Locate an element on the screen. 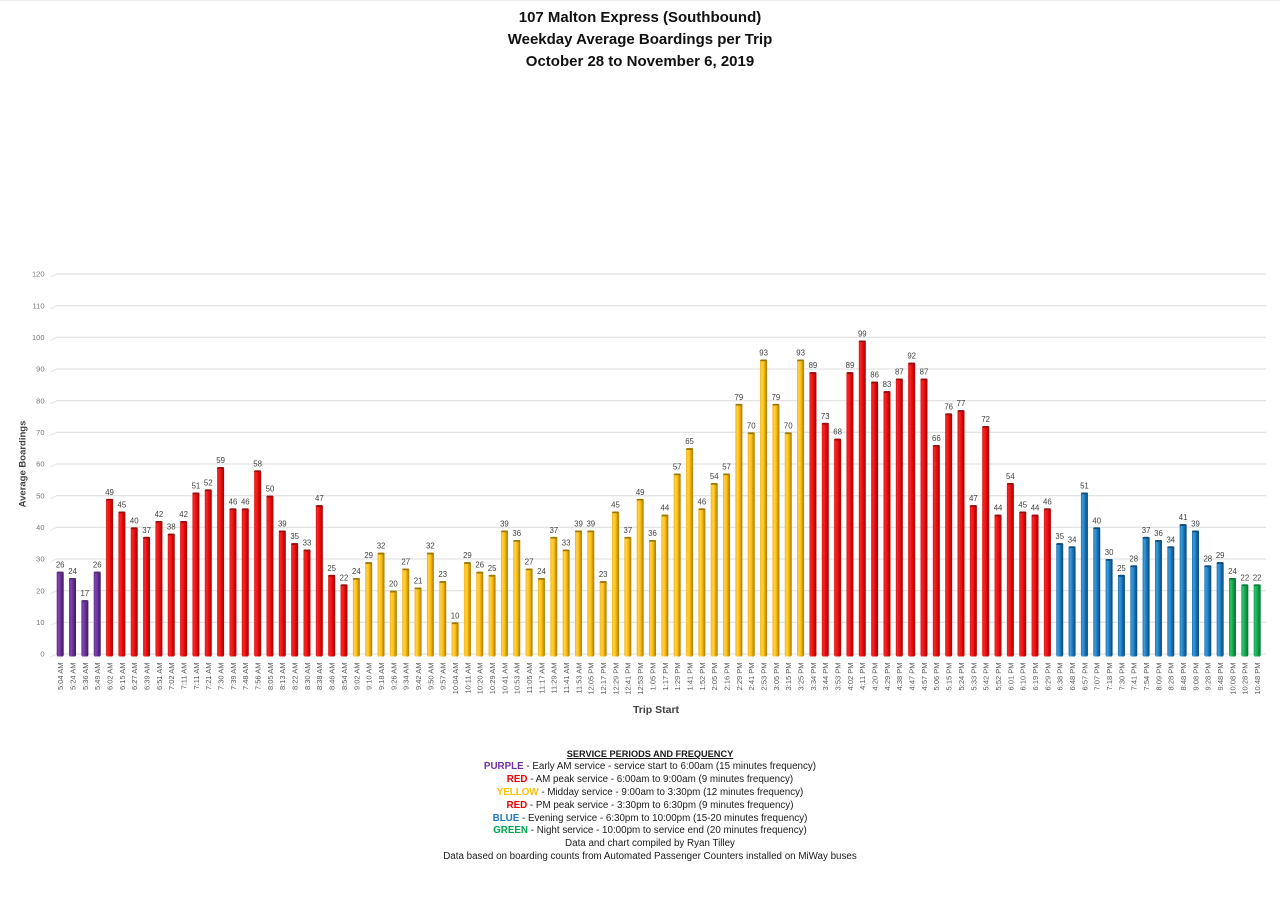 This screenshot has height=917, width=1280. svg-text: 100 is located at coordinates (38, 337).